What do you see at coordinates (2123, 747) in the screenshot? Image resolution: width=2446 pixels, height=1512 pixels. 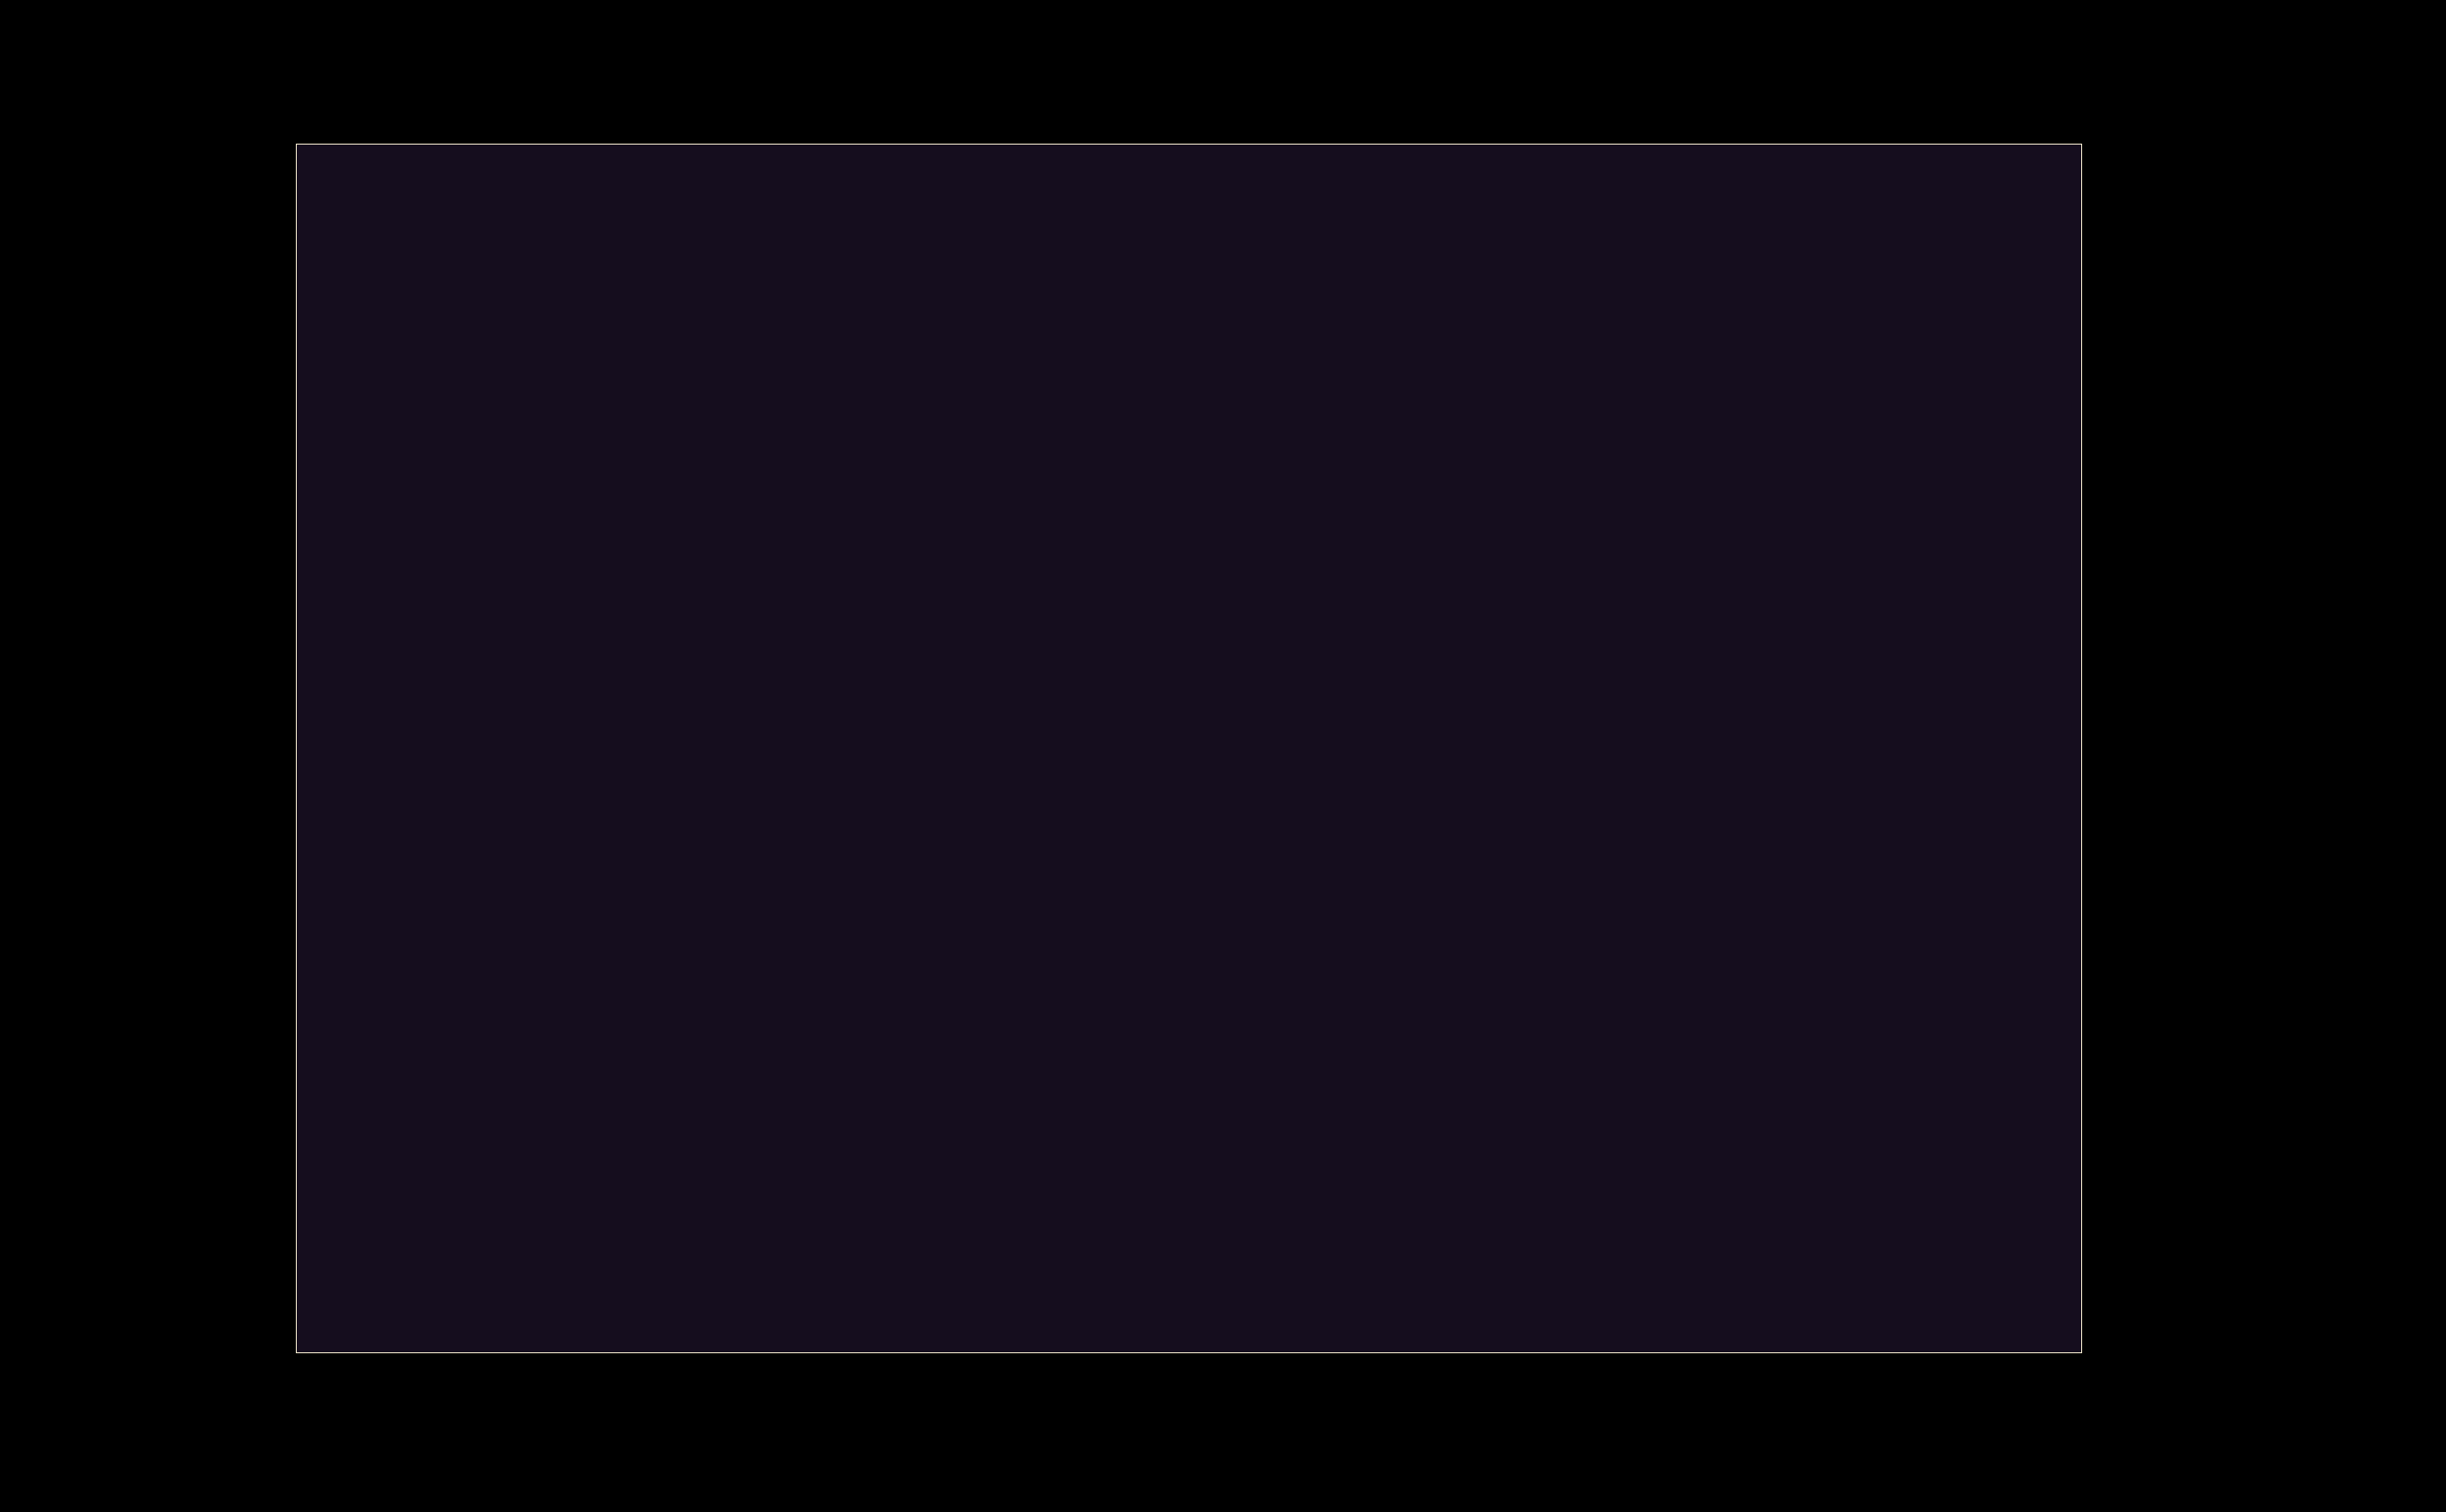 I see `colorbar` at bounding box center [2123, 747].